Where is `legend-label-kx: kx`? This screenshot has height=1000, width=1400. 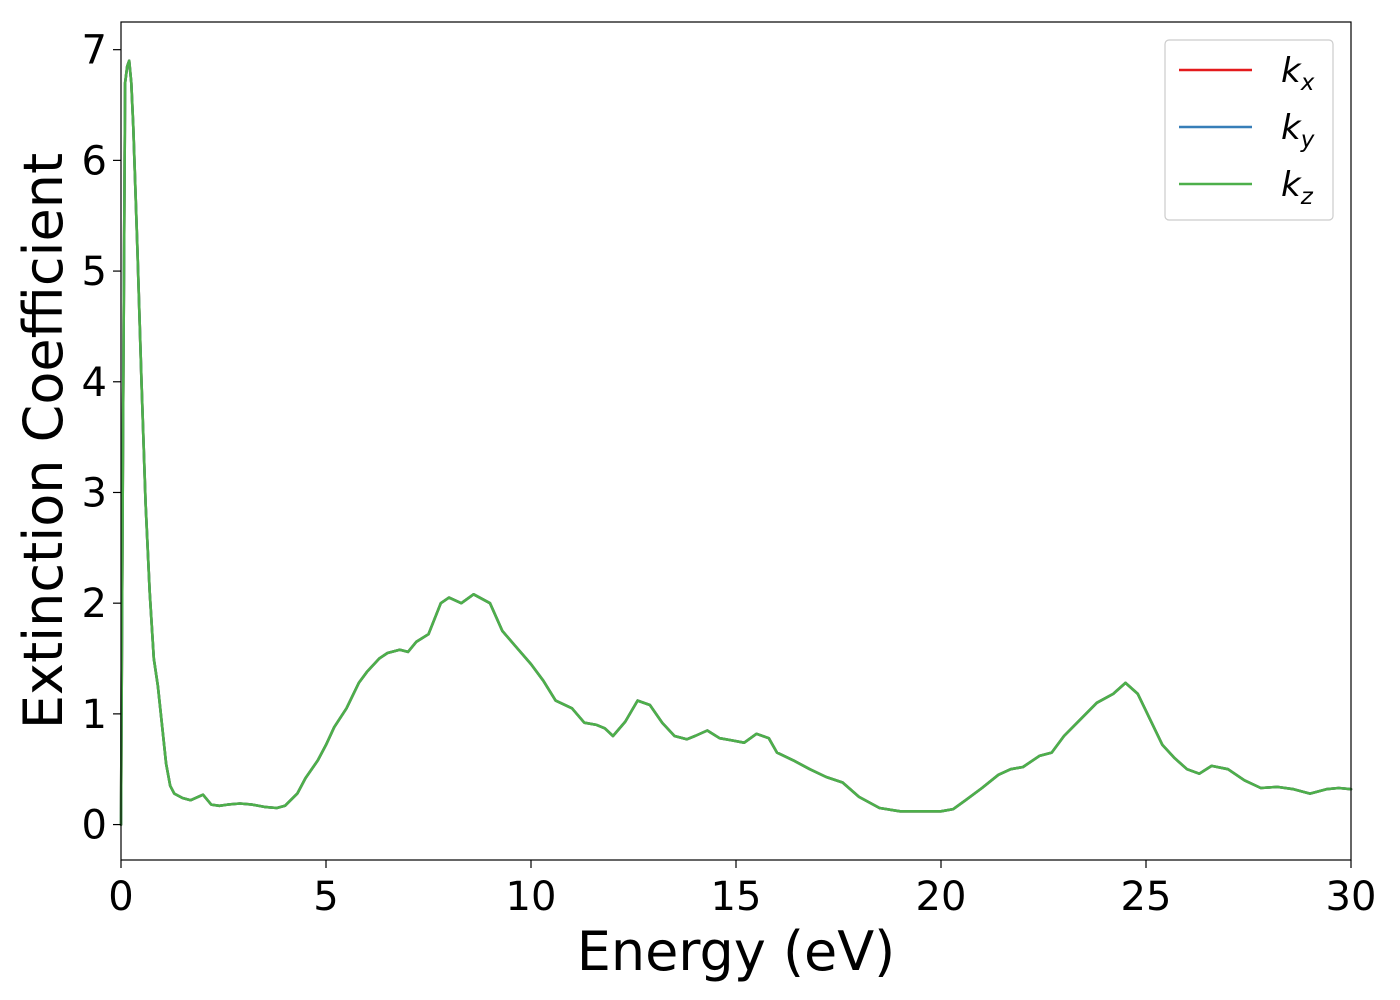
legend-label-kx: kx is located at coordinates (1298, 73).